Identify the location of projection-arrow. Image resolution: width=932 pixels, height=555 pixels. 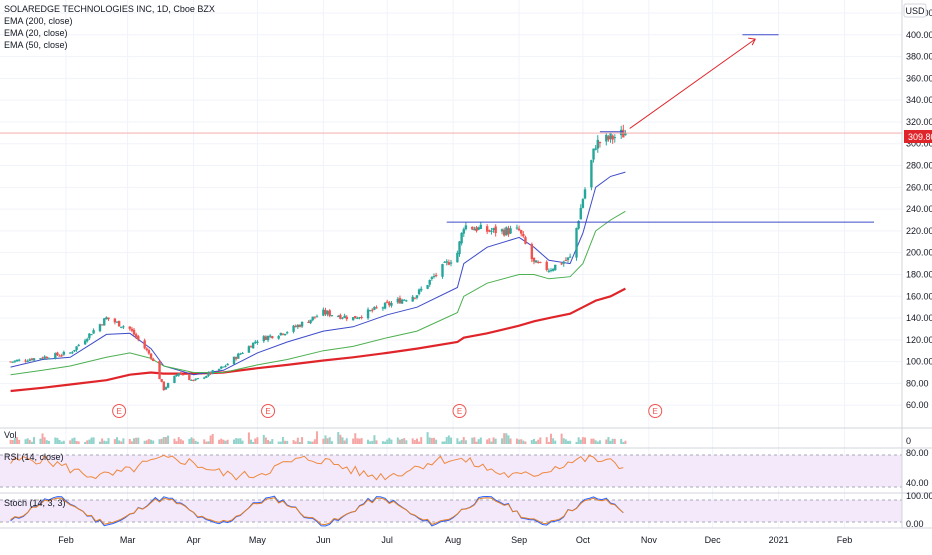
(692, 83).